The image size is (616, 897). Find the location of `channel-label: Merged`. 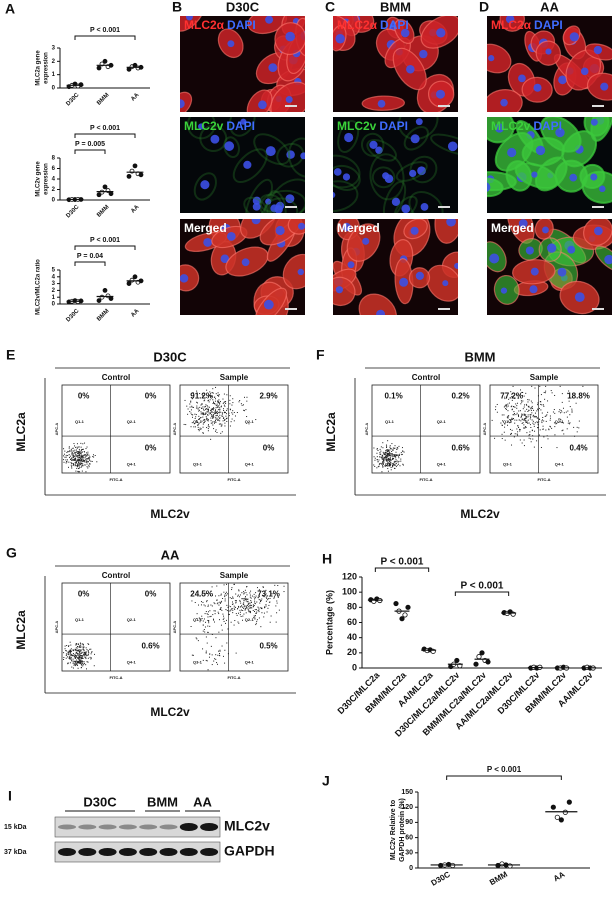

channel-label: Merged is located at coordinates (358, 228).